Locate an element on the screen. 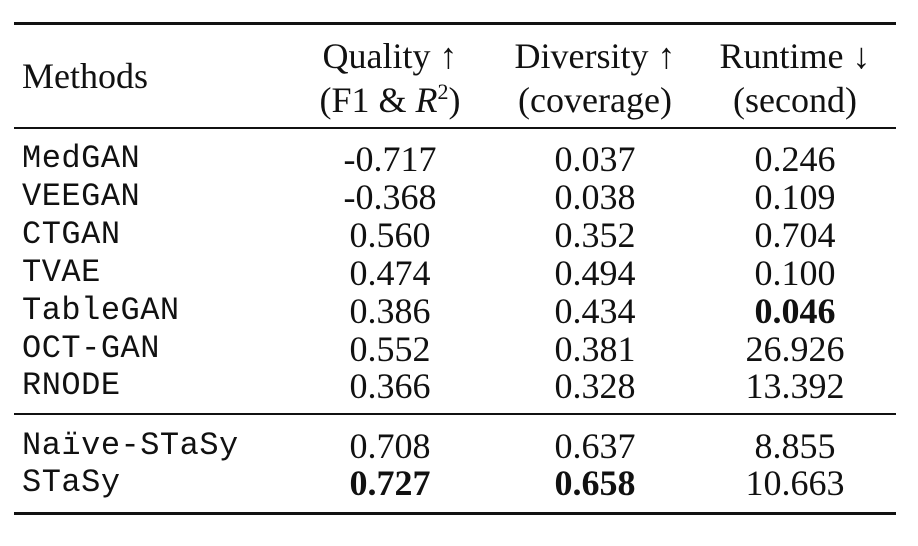 The image size is (918, 546). header-runtime-title: Runtime ↓ is located at coordinates (795, 56).